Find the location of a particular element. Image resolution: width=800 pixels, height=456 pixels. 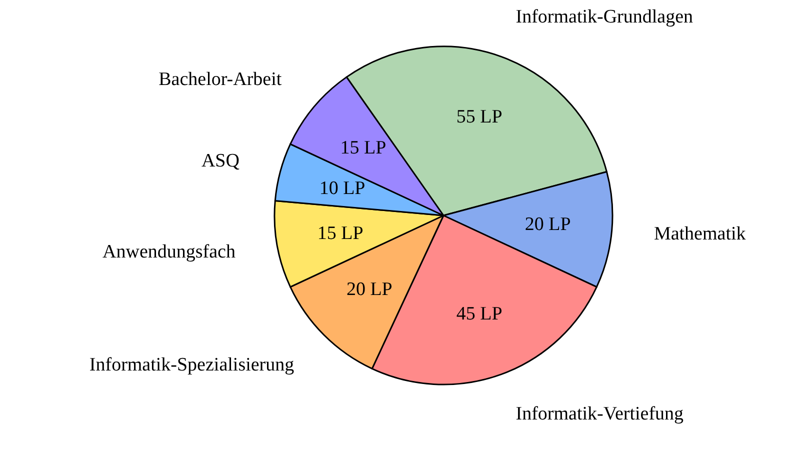

data-label: 45 LP is located at coordinates (479, 313).